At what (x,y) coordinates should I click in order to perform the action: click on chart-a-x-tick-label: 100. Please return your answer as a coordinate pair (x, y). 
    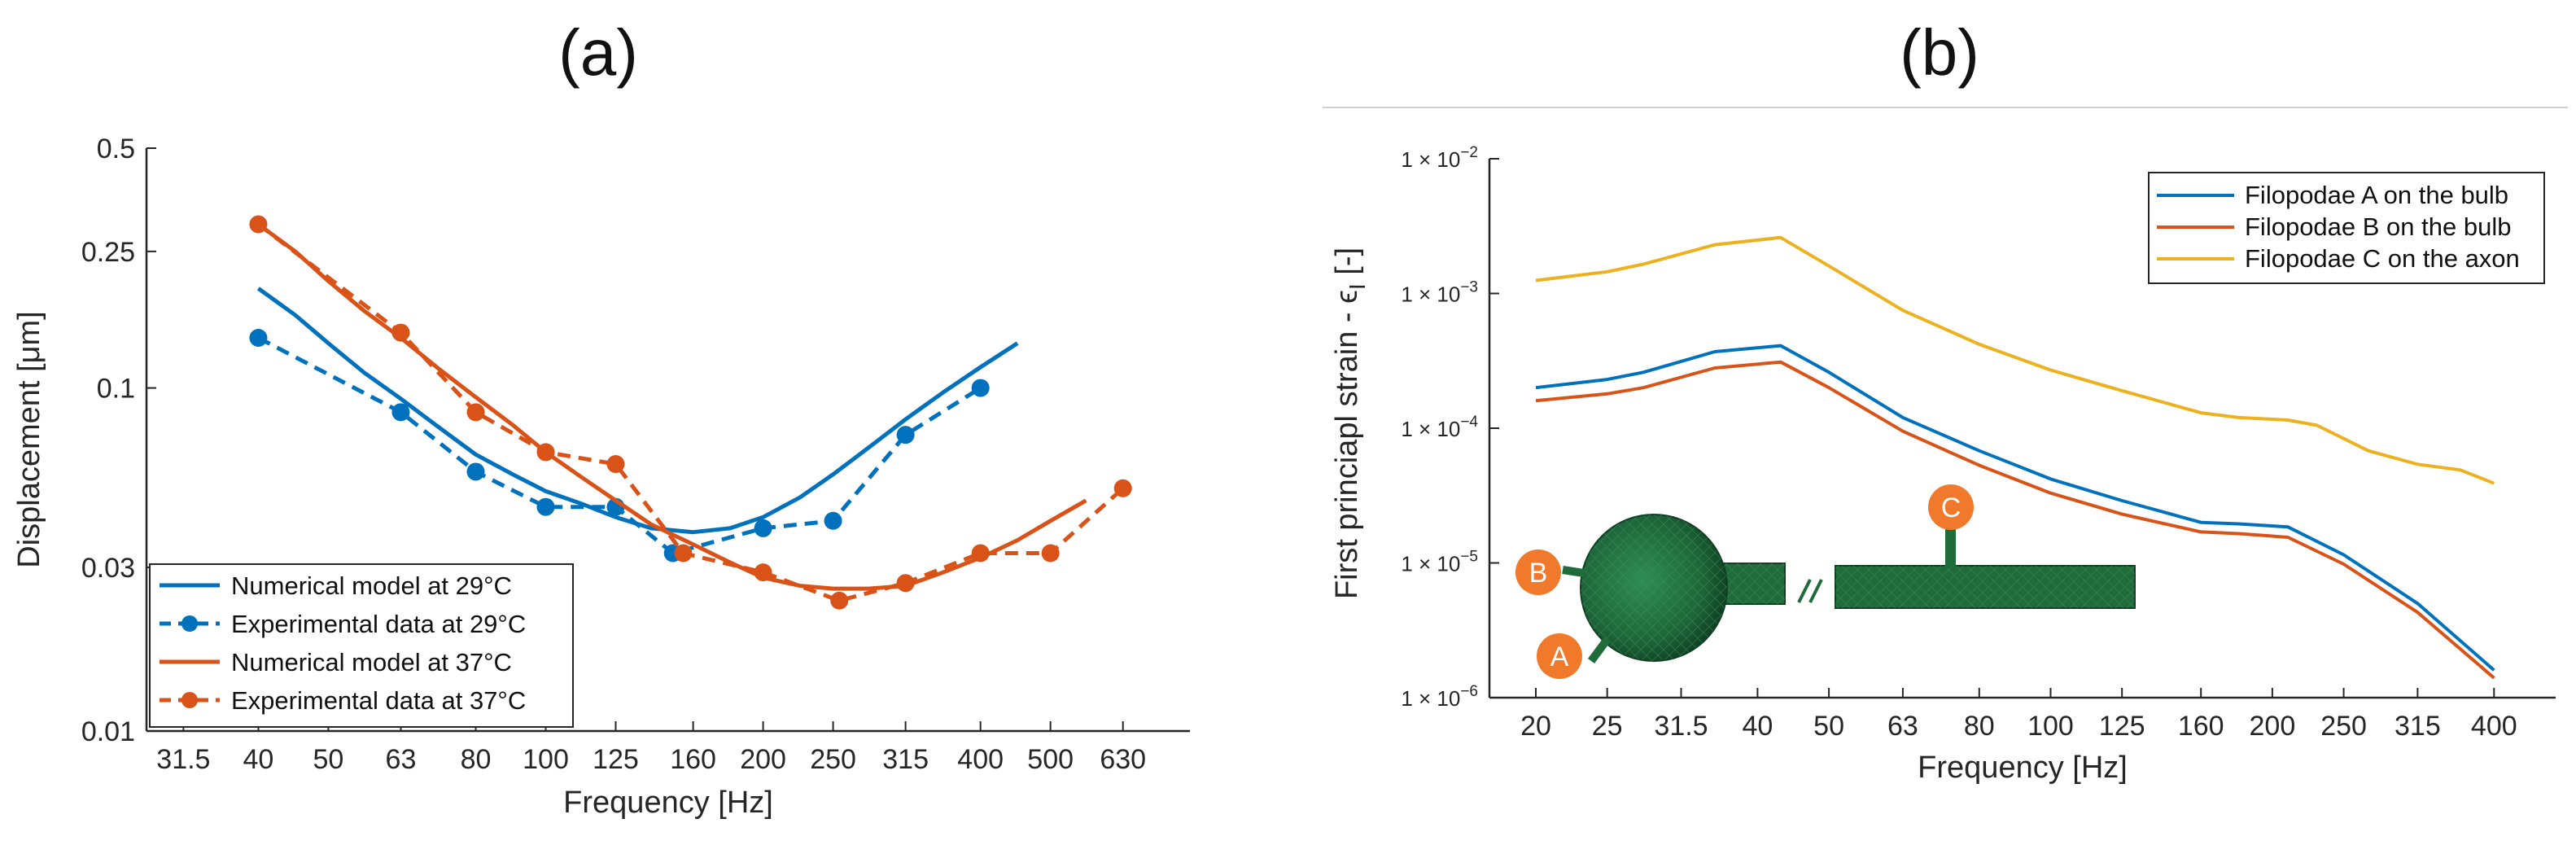
    Looking at the image, I should click on (546, 759).